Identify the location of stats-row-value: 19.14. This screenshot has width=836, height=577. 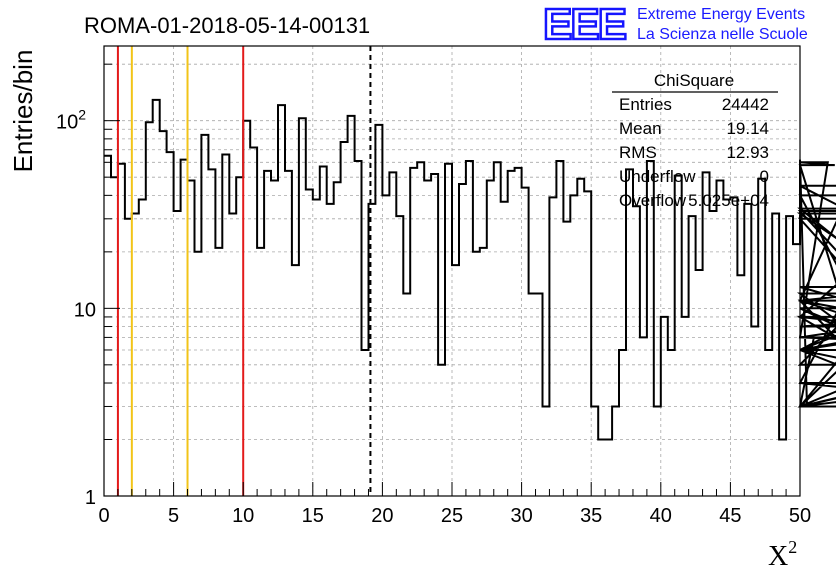
(747, 128).